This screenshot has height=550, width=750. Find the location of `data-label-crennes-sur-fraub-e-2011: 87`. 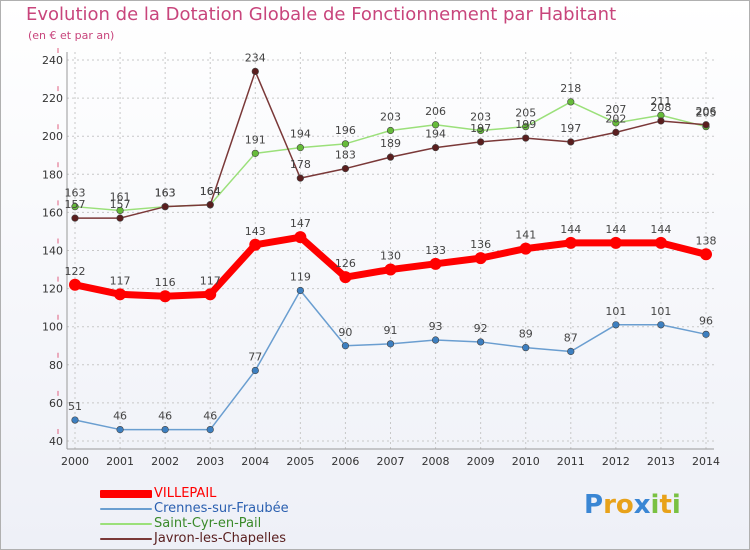

data-label-crennes-sur-fraub-e-2011: 87 is located at coordinates (571, 337).